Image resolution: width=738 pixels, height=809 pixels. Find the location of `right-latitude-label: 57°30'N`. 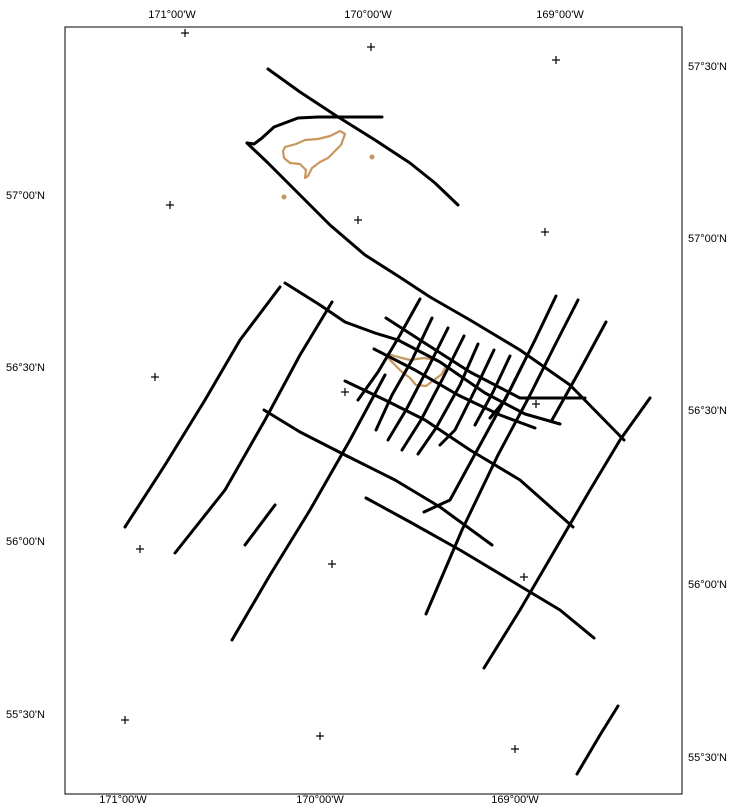

right-latitude-label: 57°30'N is located at coordinates (707, 67).